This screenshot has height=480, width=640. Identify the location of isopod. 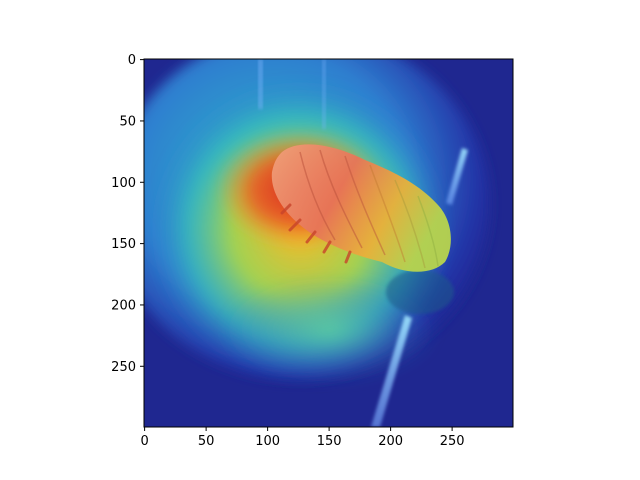
(361, 208).